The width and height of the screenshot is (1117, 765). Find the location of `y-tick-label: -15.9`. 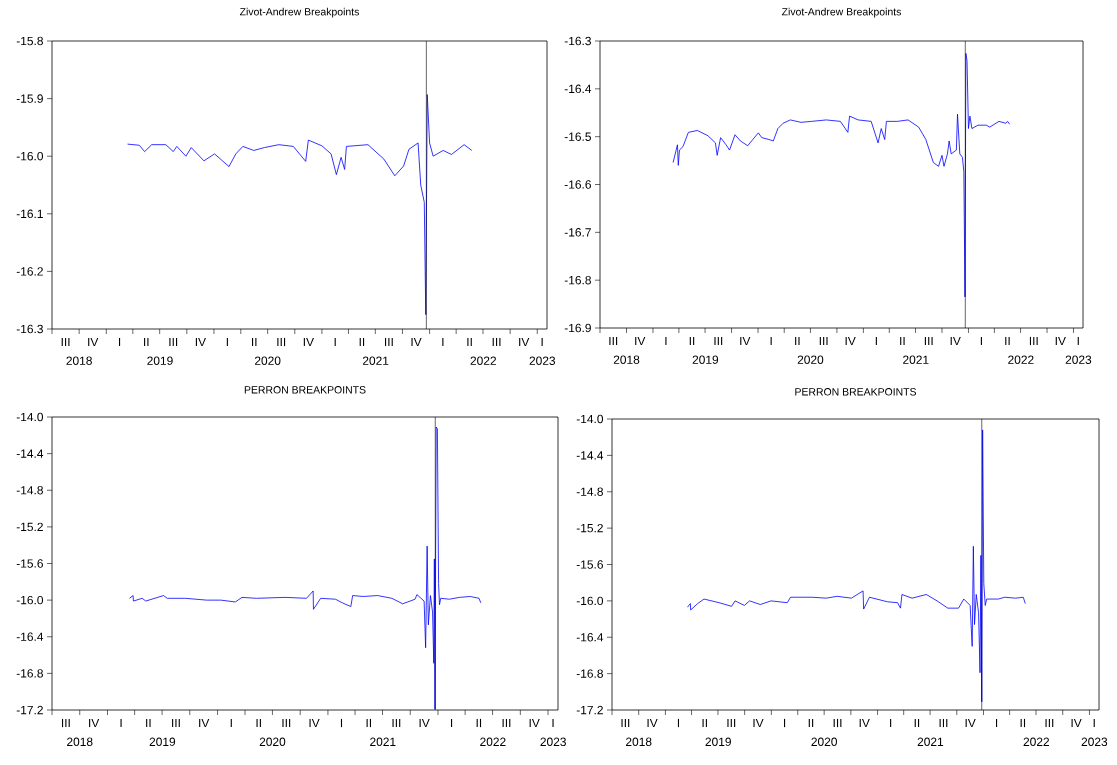

y-tick-label: -15.9 is located at coordinates (29, 98).